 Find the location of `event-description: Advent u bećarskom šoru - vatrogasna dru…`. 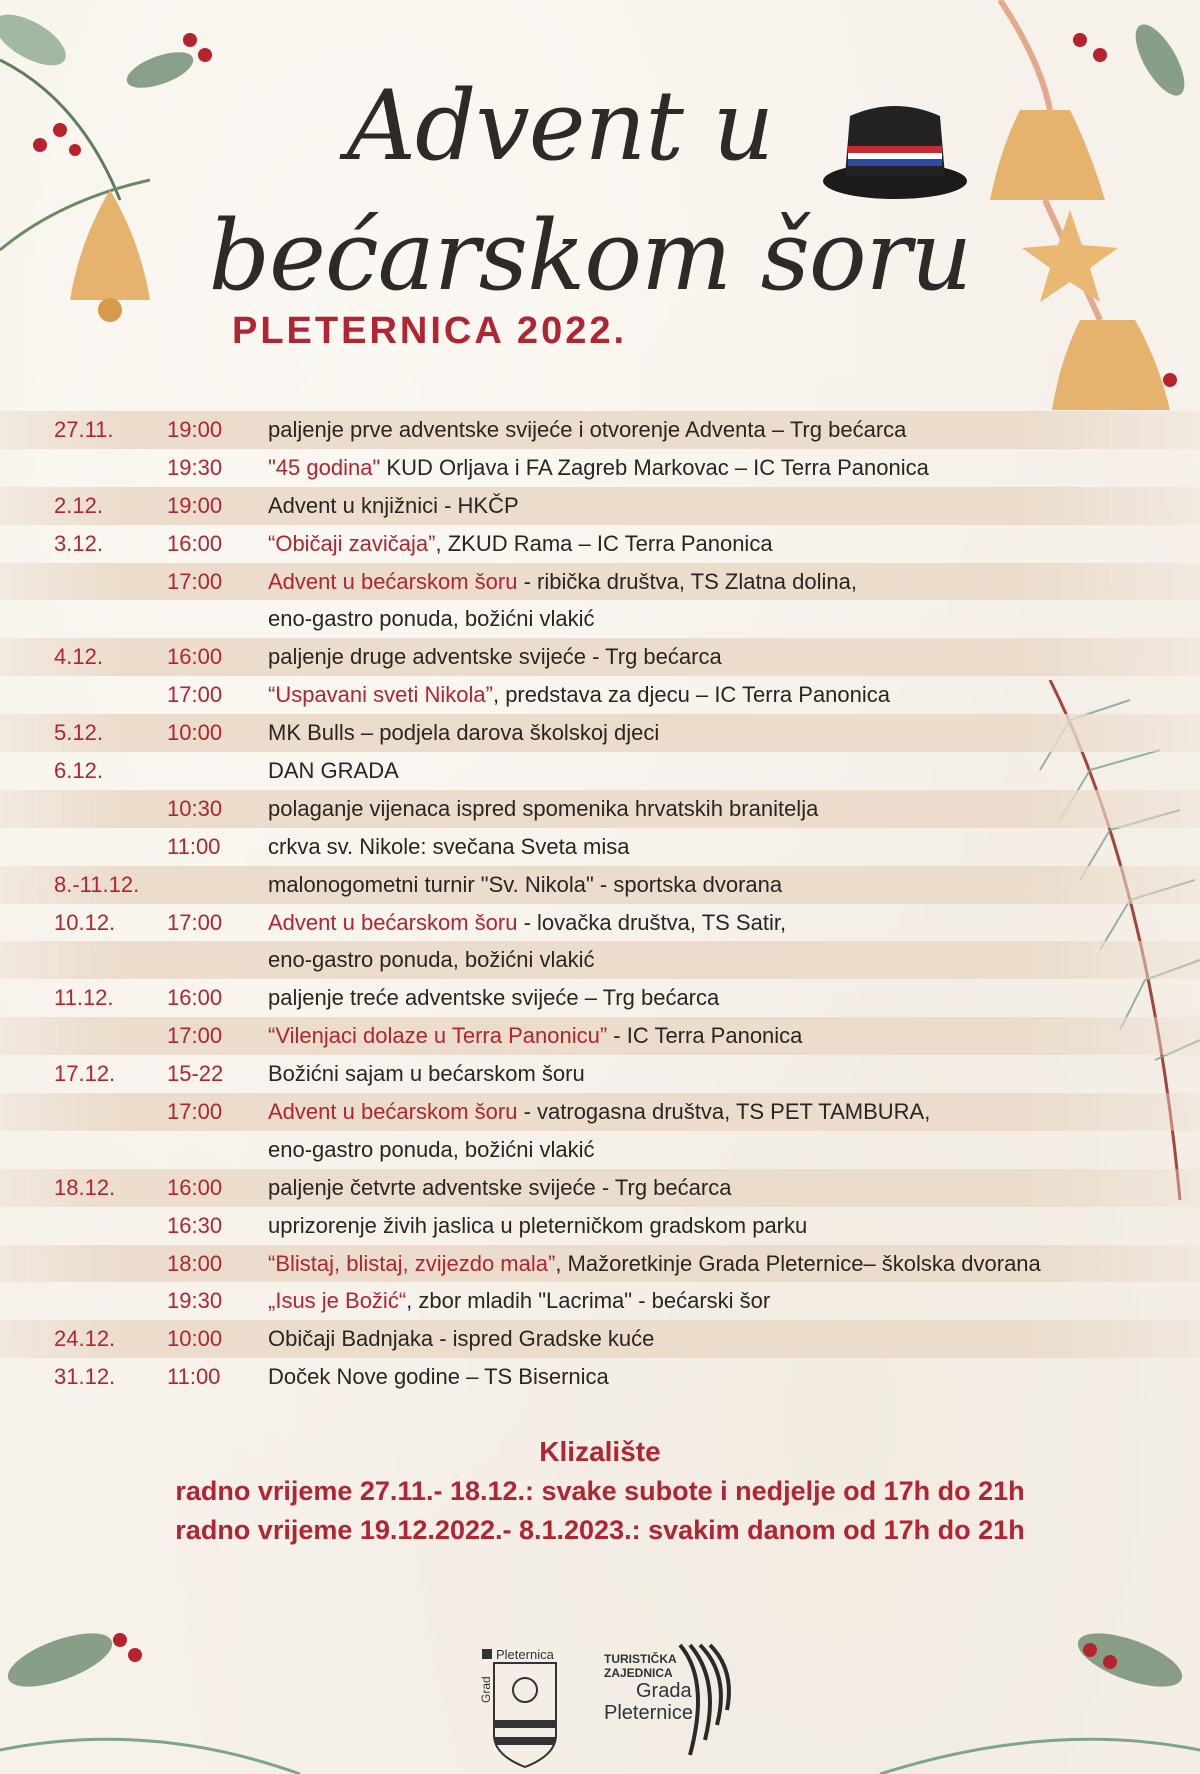

event-description: Advent u bećarskom šoru - vatrogasna dru… is located at coordinates (599, 1112).